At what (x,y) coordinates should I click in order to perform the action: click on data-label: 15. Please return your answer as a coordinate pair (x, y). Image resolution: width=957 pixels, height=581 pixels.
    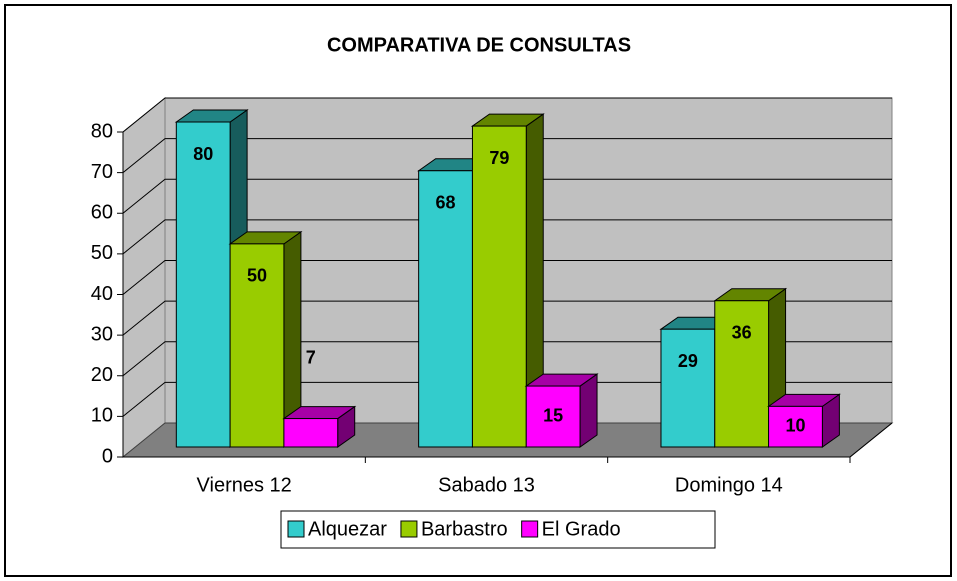
    Looking at the image, I should click on (553, 415).